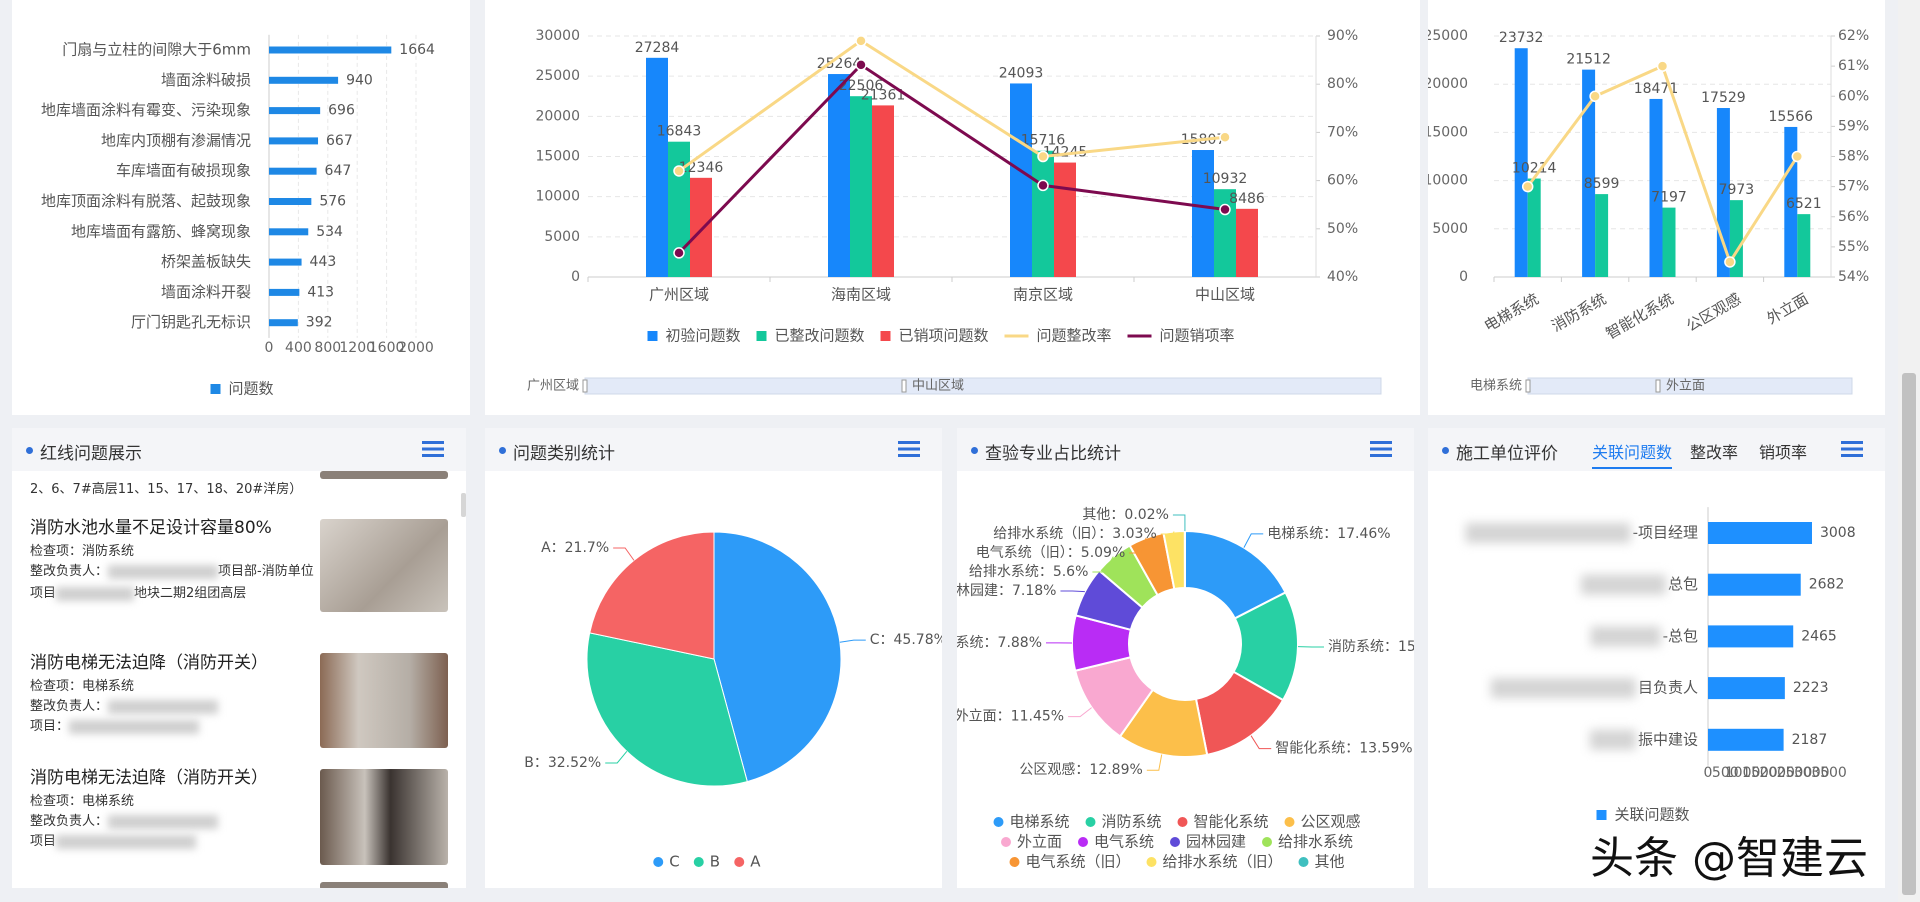 Image resolution: width=1920 pixels, height=902 pixels. I want to click on legend-label: 消防系统, so click(1132, 822).